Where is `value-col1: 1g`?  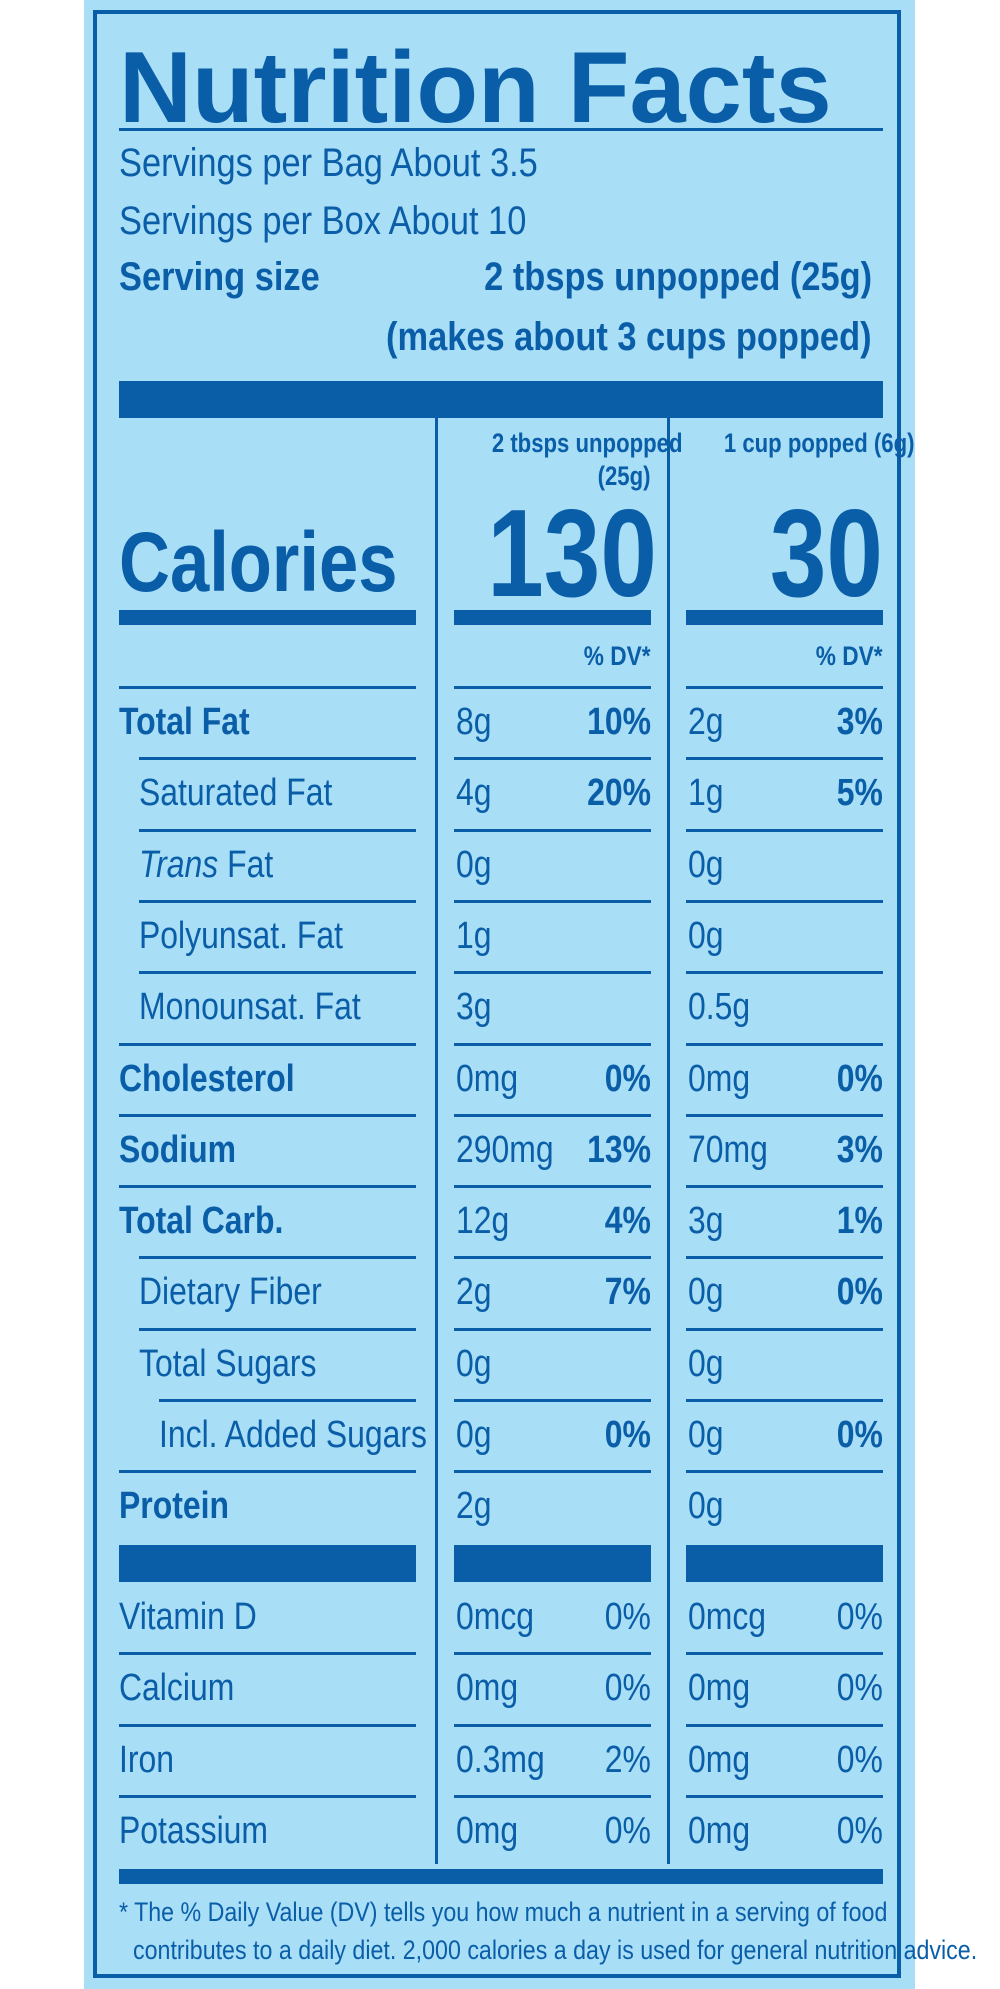
value-col1: 1g is located at coordinates (474, 935).